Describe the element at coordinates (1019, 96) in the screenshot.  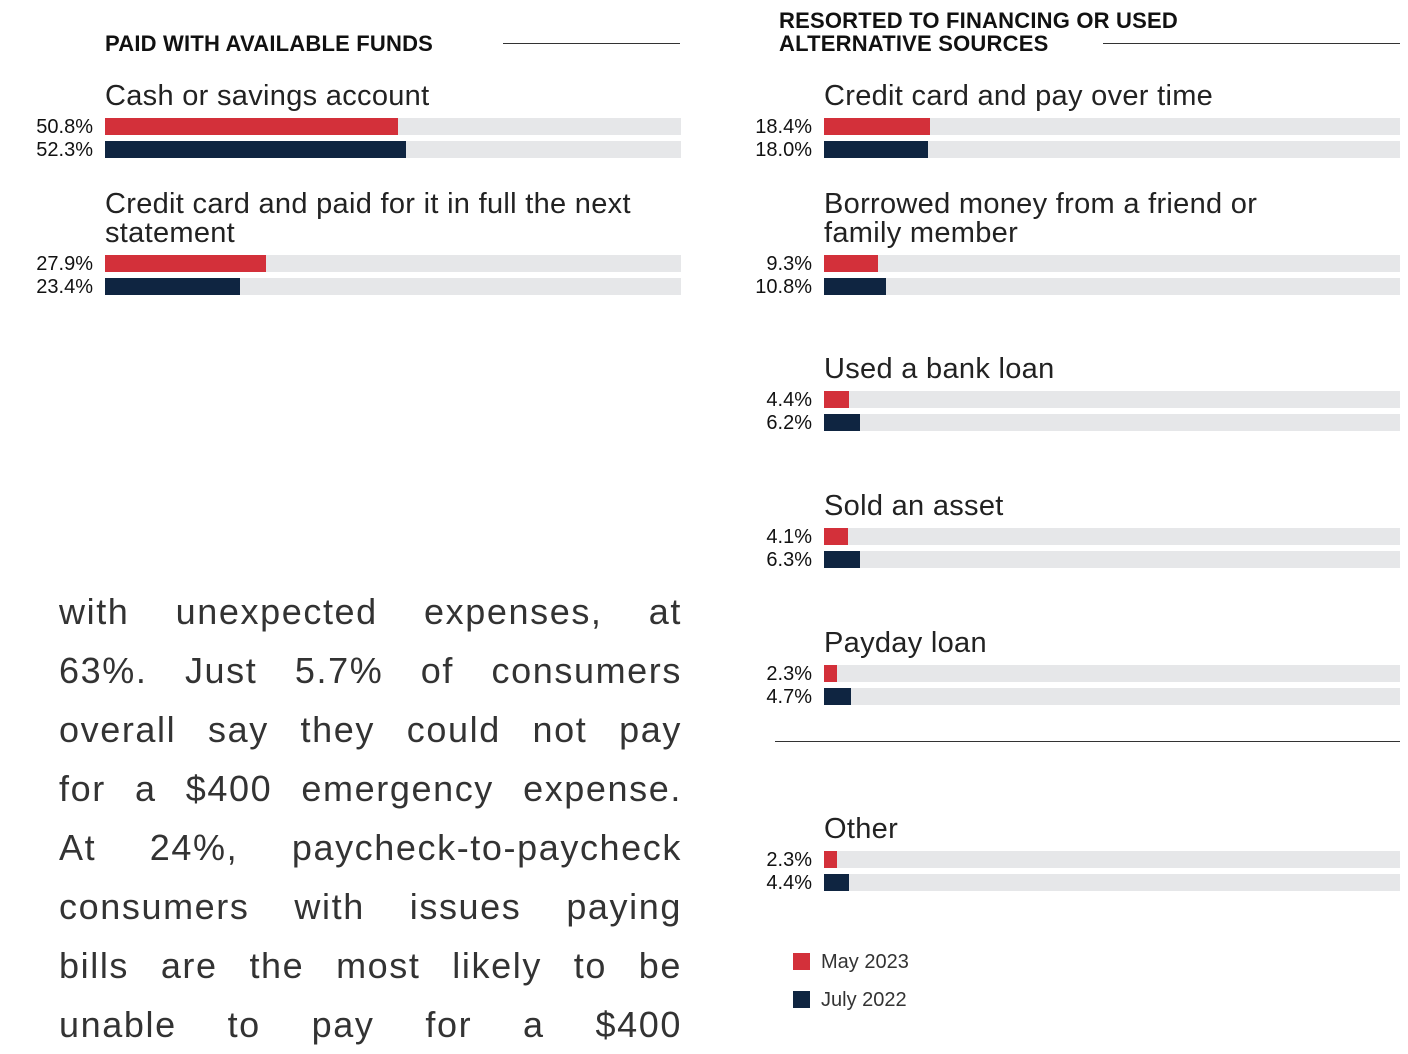
I see `category-label: Credit card and pay over time` at that location.